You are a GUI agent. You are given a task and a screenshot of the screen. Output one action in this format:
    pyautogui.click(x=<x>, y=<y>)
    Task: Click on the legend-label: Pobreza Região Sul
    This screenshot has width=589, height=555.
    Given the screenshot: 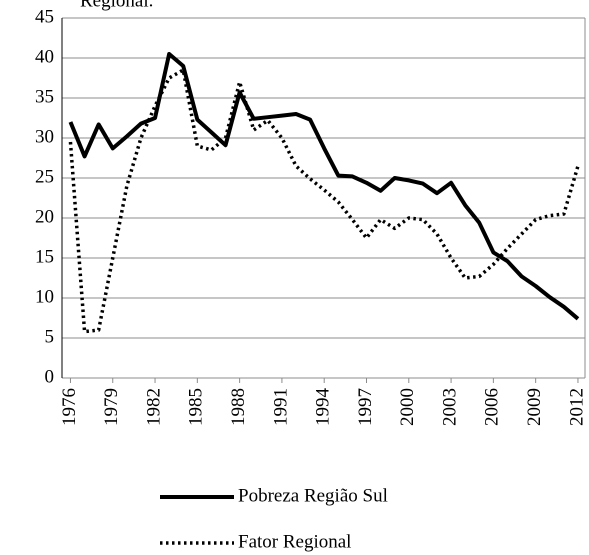 What is the action you would take?
    pyautogui.click(x=313, y=495)
    